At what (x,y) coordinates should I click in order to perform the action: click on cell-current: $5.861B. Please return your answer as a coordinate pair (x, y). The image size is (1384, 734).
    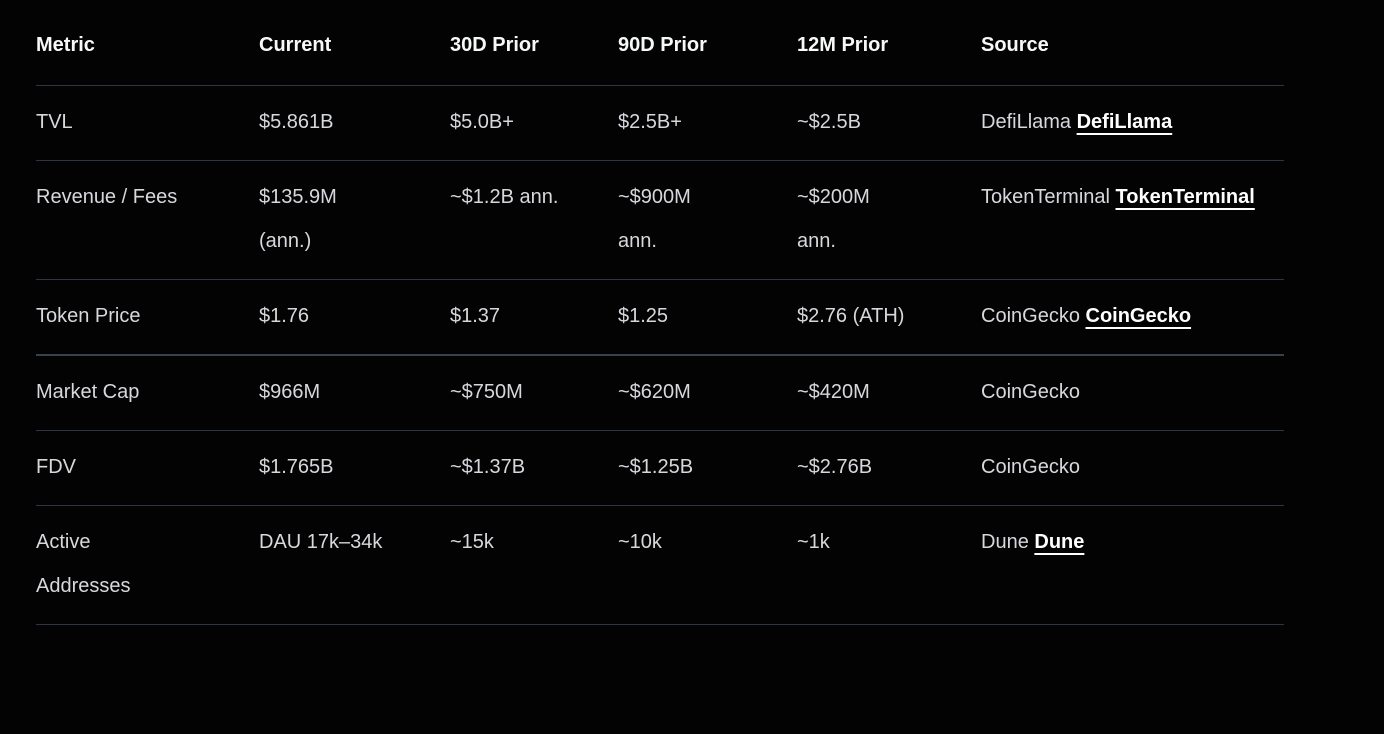
    Looking at the image, I should click on (296, 122).